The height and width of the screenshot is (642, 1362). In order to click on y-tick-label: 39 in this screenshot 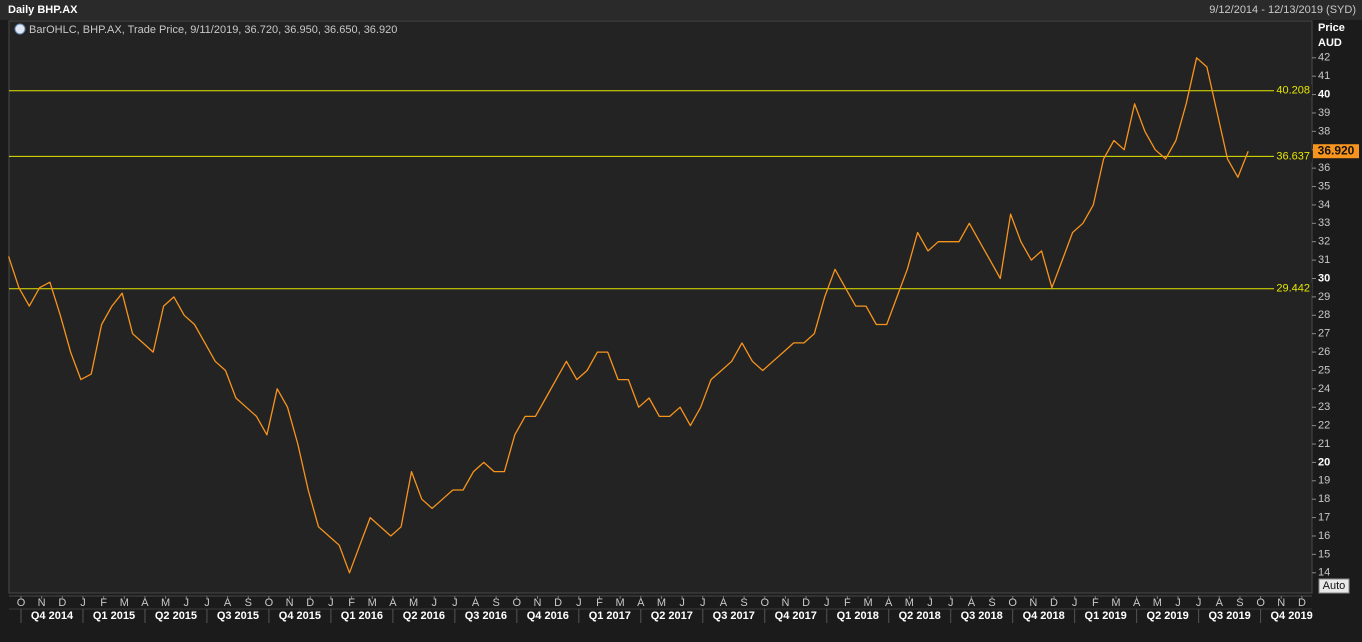, I will do `click(1324, 113)`.